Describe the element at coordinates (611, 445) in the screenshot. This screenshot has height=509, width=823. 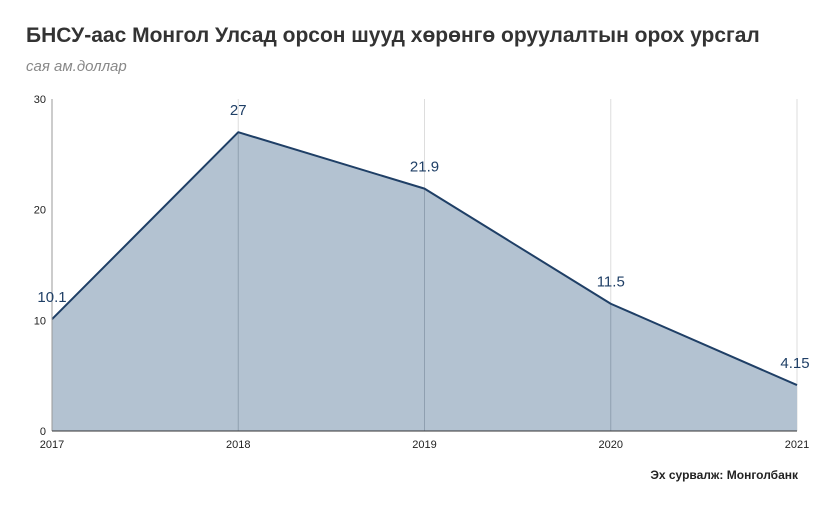
I see `x-tick-label: 2020` at that location.